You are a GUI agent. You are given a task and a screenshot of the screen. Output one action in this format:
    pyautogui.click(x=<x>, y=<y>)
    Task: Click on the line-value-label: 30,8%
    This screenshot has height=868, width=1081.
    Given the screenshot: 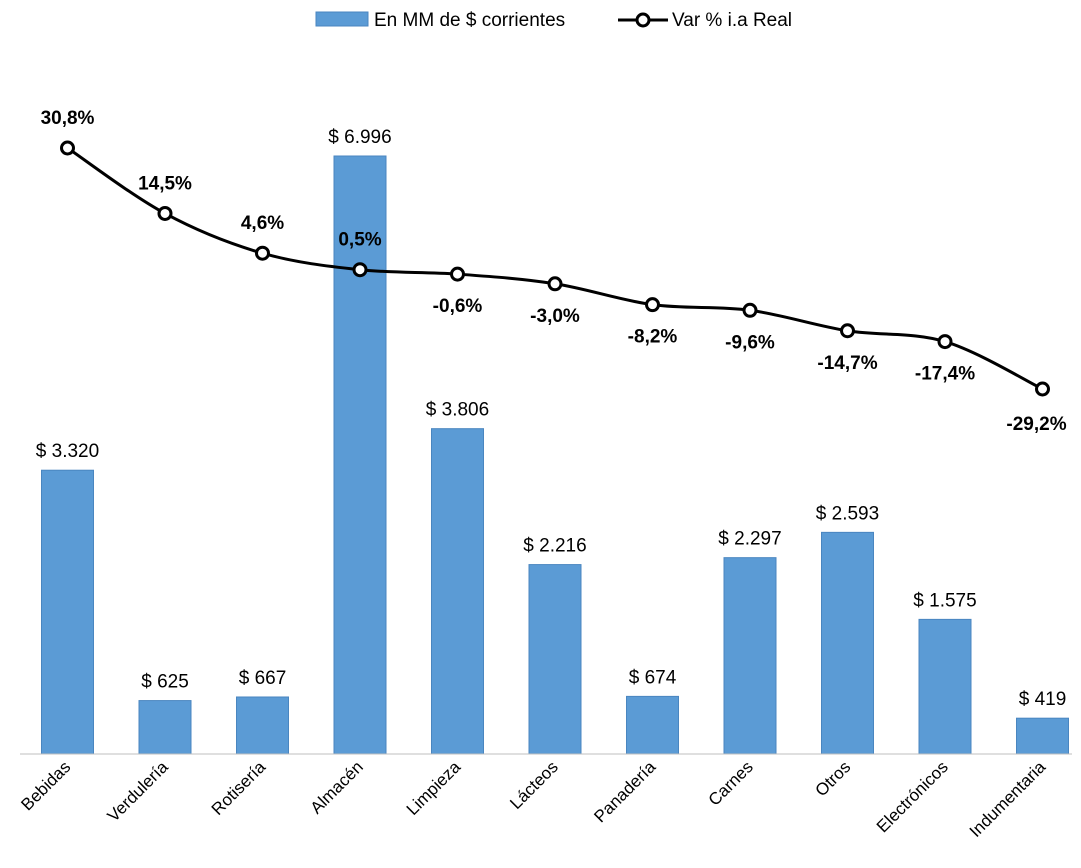 What is the action you would take?
    pyautogui.click(x=68, y=118)
    